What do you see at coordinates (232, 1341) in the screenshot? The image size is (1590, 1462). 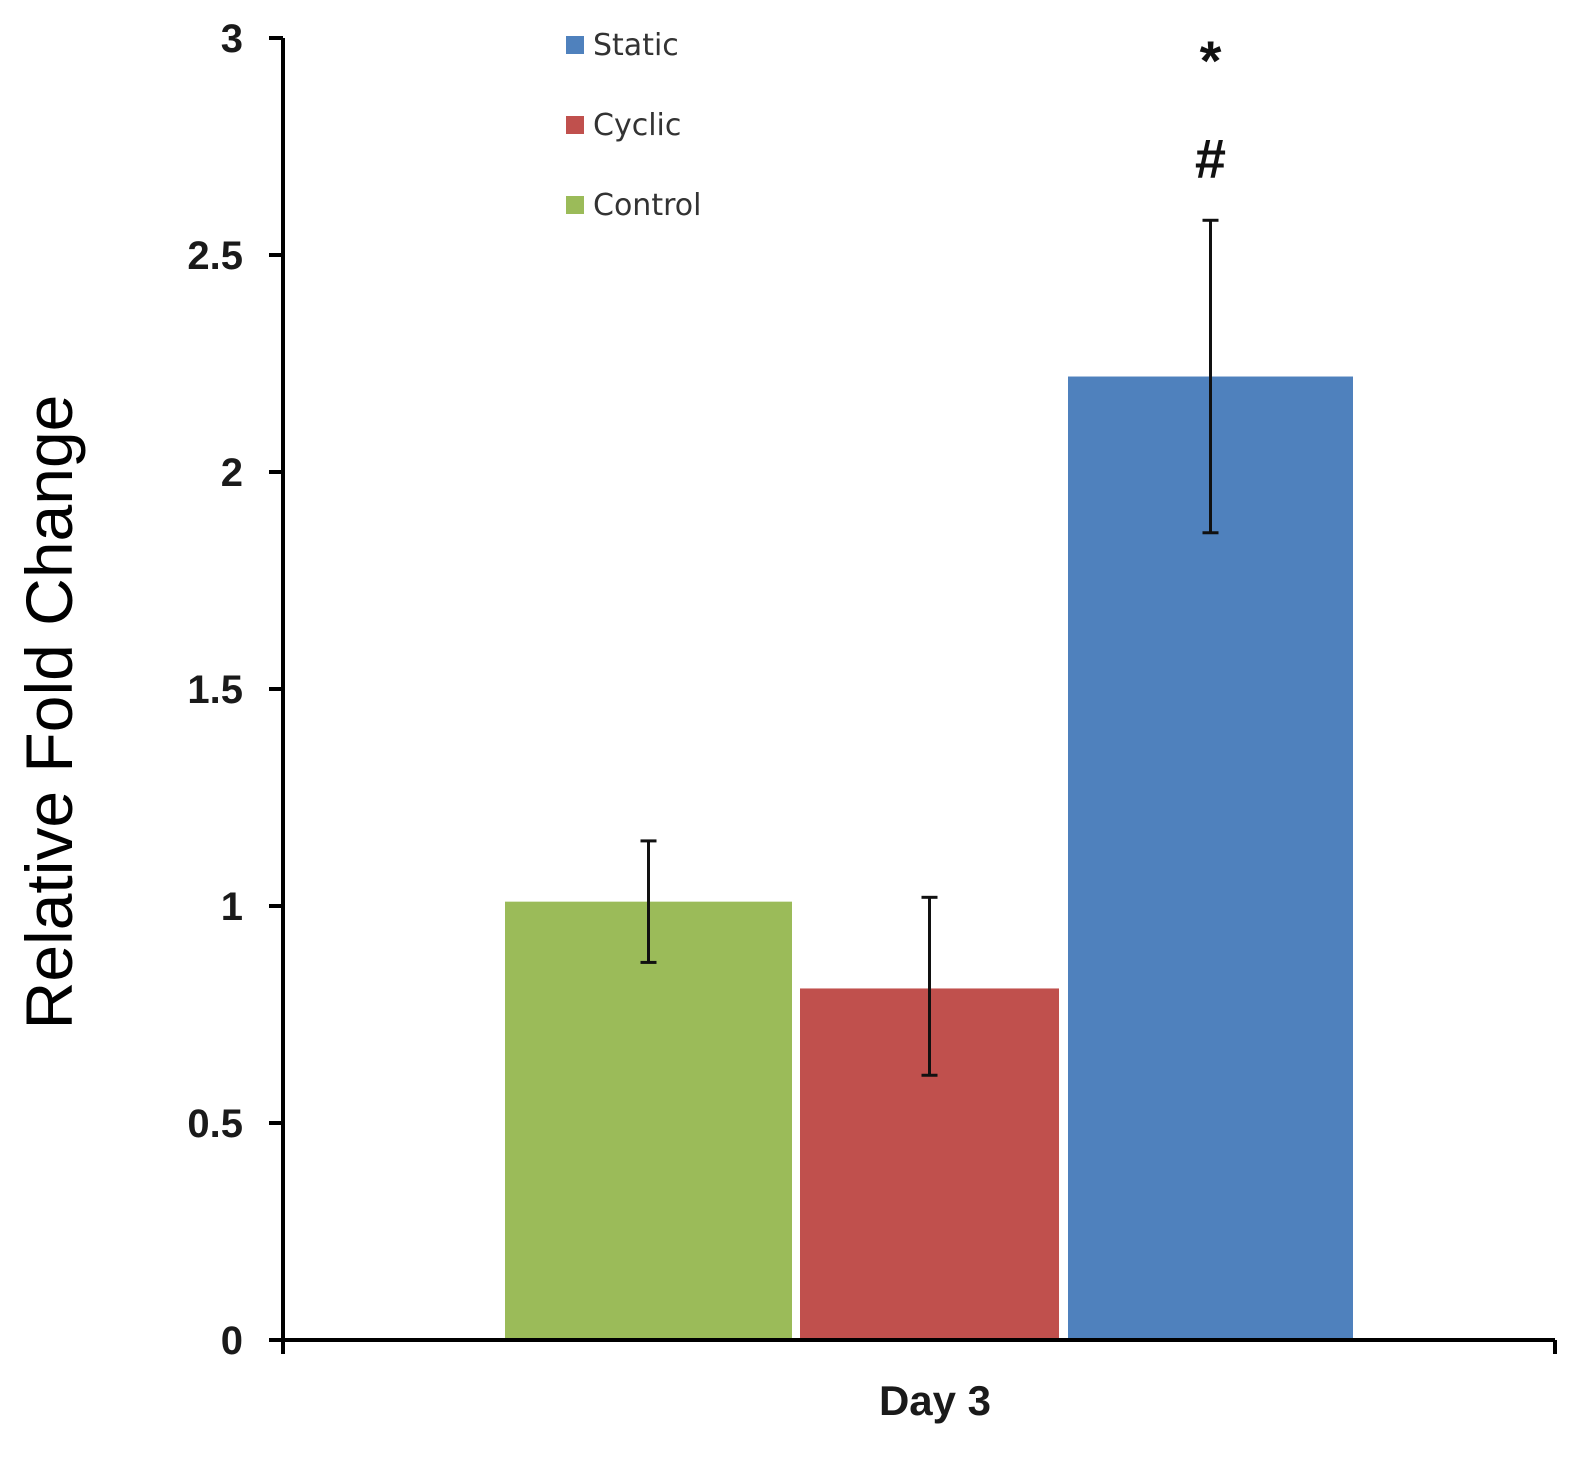 I see `y-tick-label: 0` at bounding box center [232, 1341].